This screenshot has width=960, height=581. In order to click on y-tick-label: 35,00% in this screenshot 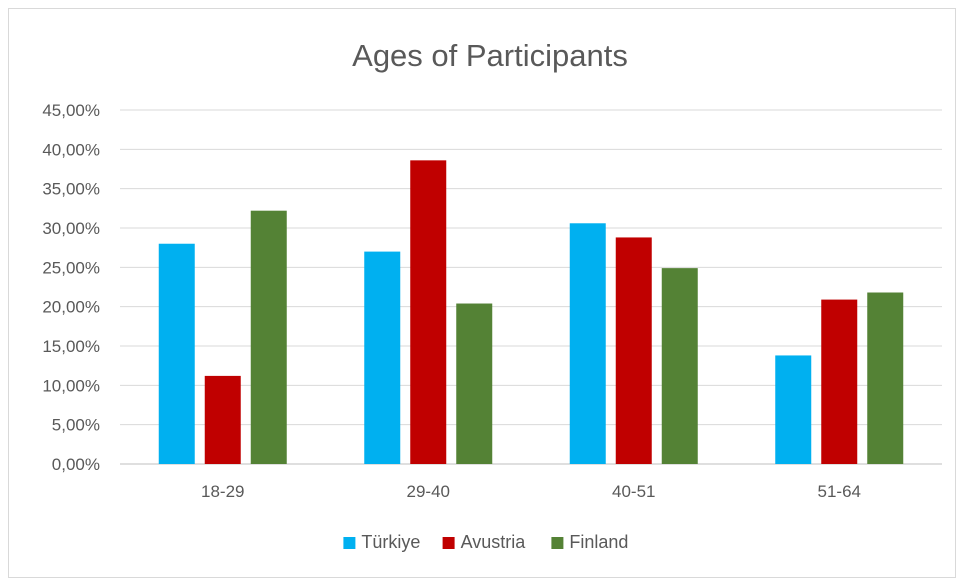, I will do `click(71, 189)`.